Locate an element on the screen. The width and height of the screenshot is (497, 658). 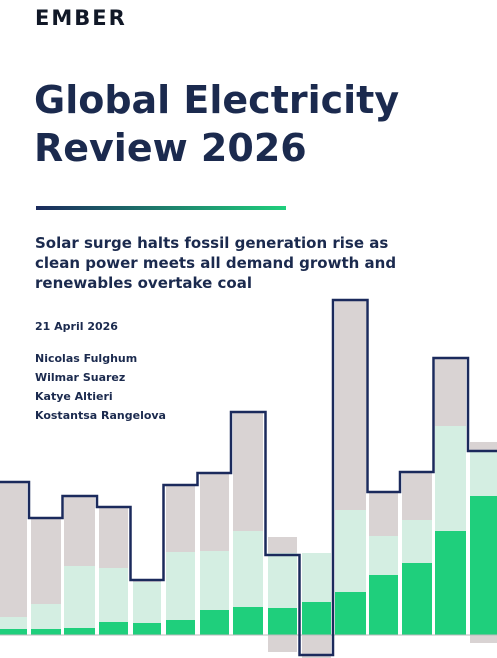
title-line: Global Electricity is located at coordinates (217, 100).